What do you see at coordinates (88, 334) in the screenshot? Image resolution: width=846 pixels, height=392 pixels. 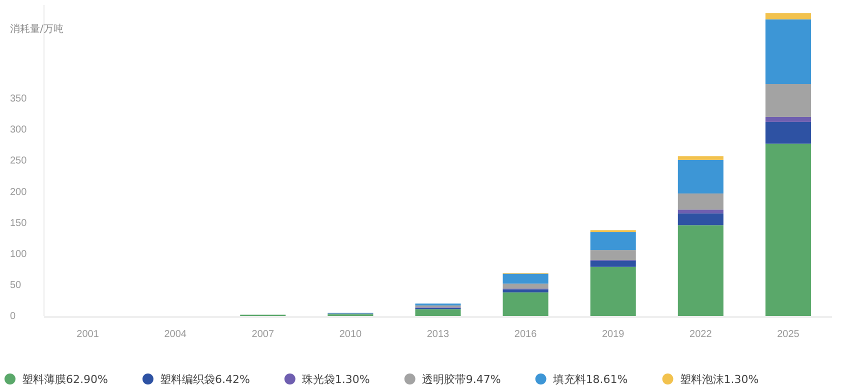 I see `x-tick-label: 2001` at bounding box center [88, 334].